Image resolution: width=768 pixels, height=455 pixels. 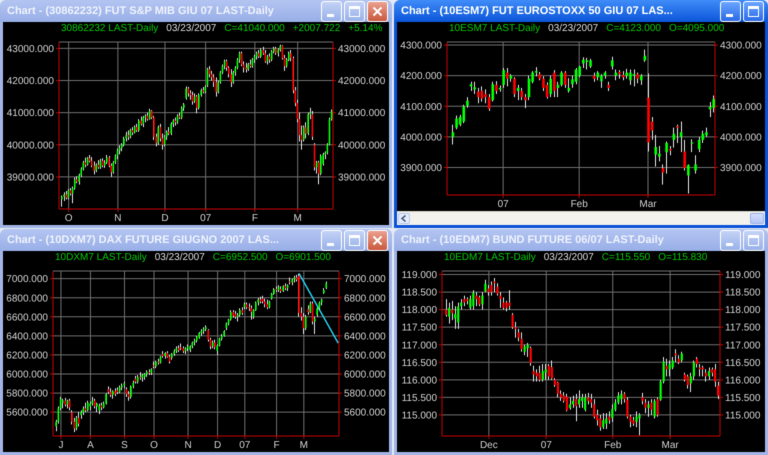 What do you see at coordinates (27, 356) in the screenshot?
I see `y-tick-label: 6200.000` at bounding box center [27, 356].